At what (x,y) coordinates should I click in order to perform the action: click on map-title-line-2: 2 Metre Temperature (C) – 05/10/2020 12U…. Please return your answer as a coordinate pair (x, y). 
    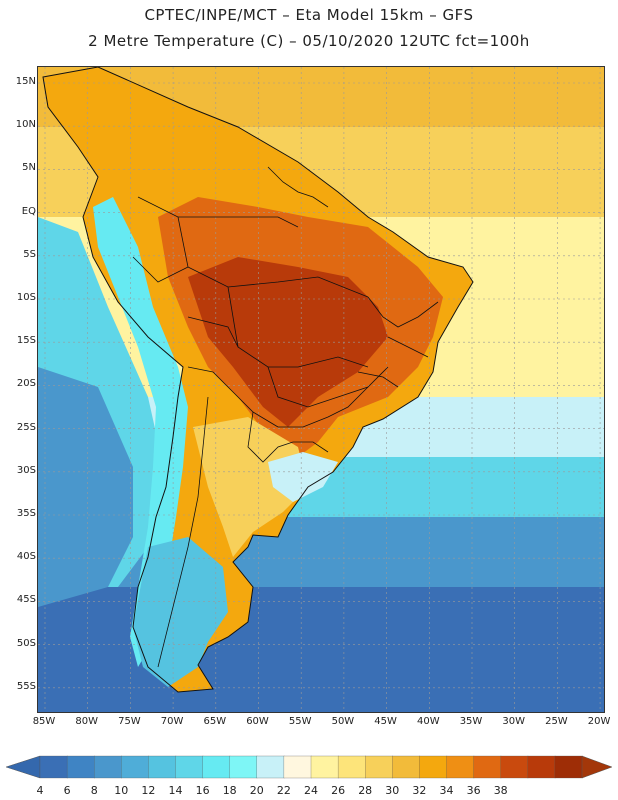
    Looking at the image, I should click on (309, 41).